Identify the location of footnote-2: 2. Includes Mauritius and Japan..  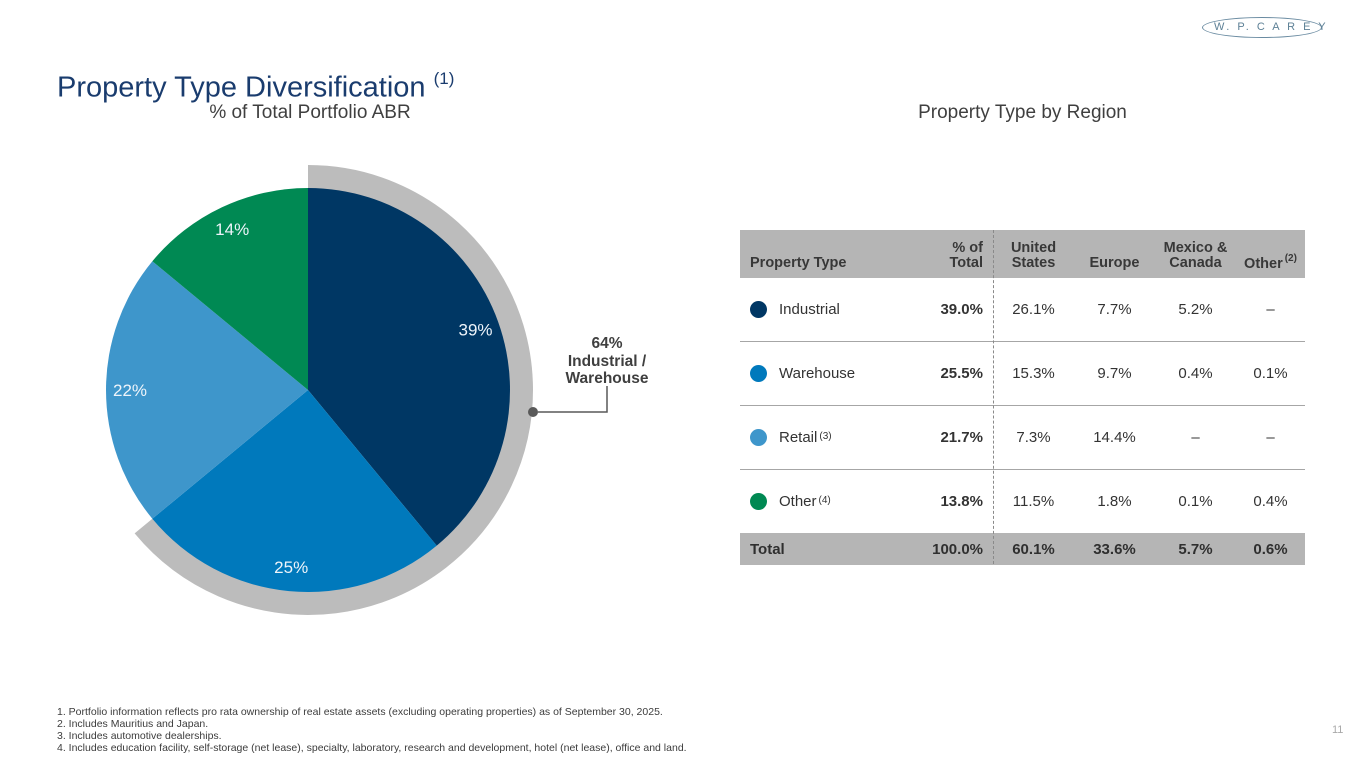
(133, 723).